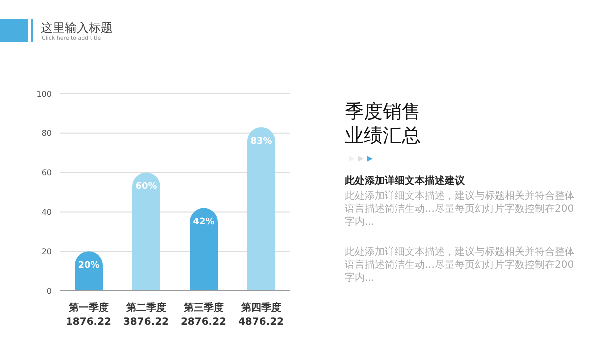 This screenshot has height=338, width=600. What do you see at coordinates (47, 133) in the screenshot?
I see `y-tick-label: 80` at bounding box center [47, 133].